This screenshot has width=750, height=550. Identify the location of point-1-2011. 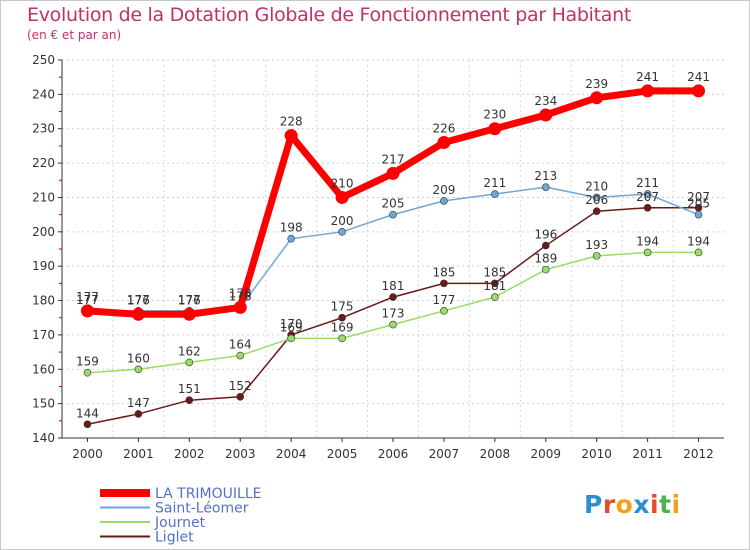
(647, 194).